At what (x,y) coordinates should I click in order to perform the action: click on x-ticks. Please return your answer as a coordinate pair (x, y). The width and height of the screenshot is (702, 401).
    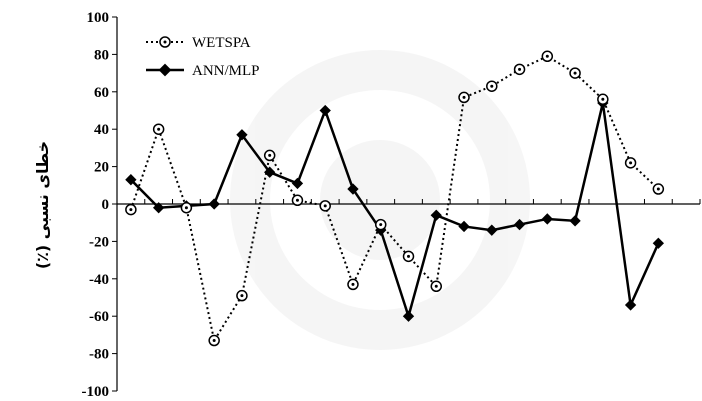
    Looking at the image, I should click on (408, 201).